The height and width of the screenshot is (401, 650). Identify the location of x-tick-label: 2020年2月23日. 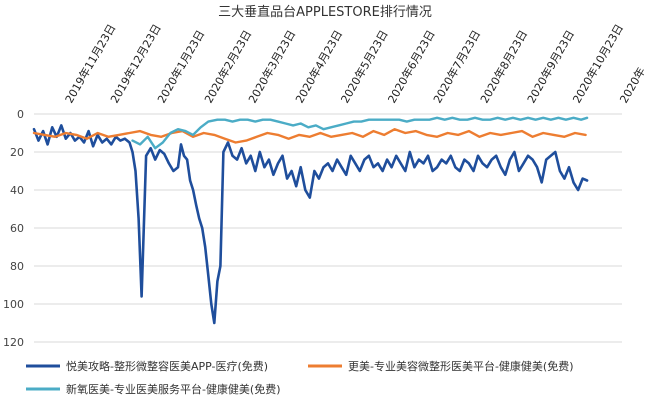
(227, 66).